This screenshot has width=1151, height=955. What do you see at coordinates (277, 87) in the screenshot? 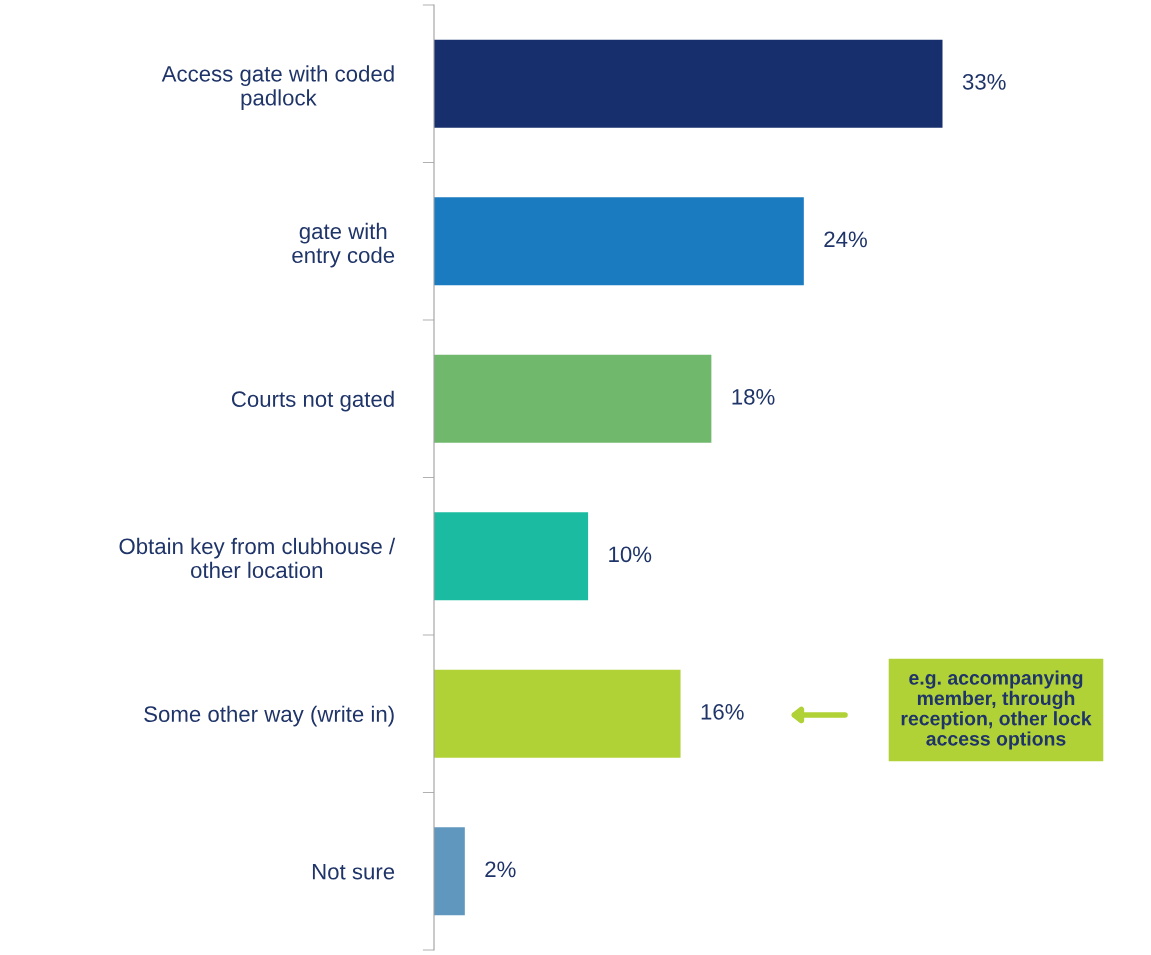
I see `y-tick-label: Access gate with coded padlock` at bounding box center [277, 87].